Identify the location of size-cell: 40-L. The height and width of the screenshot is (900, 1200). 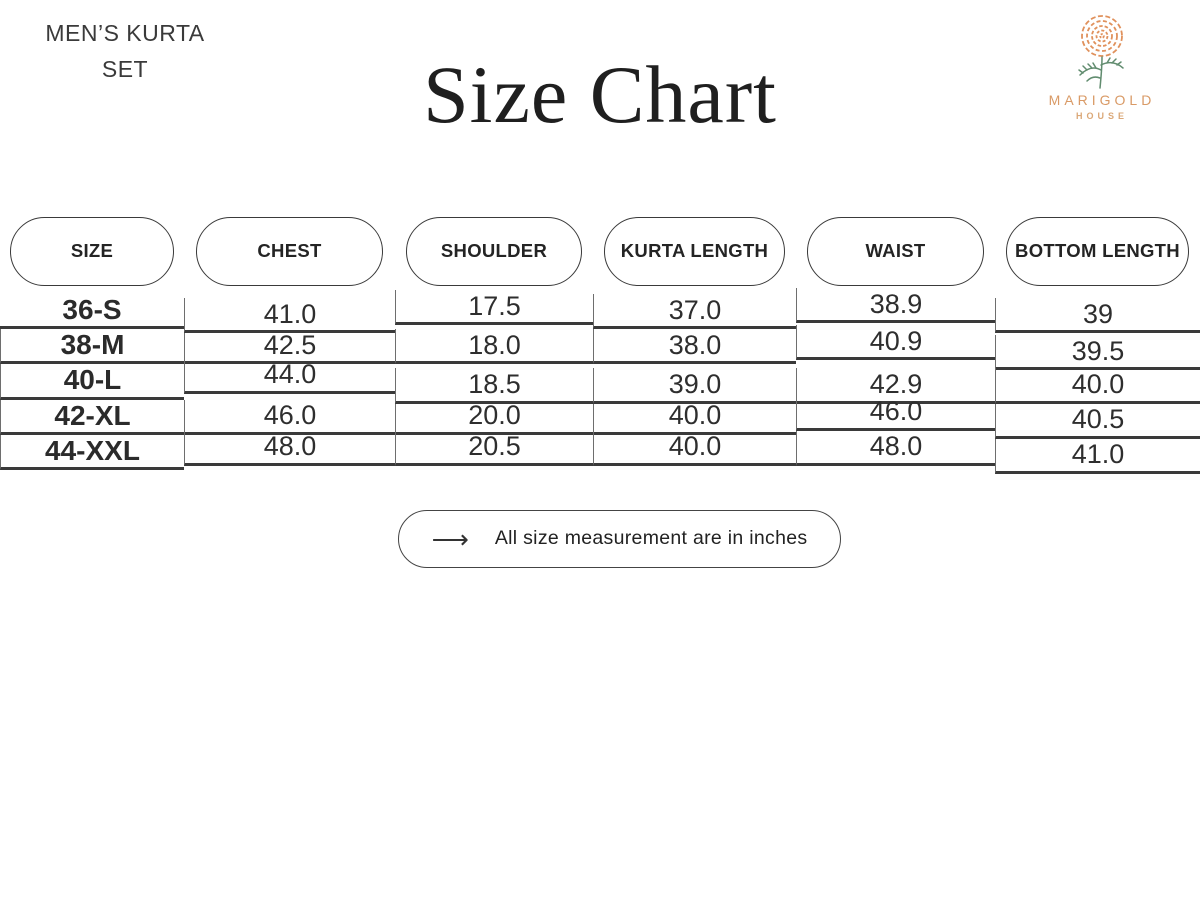
(92, 382).